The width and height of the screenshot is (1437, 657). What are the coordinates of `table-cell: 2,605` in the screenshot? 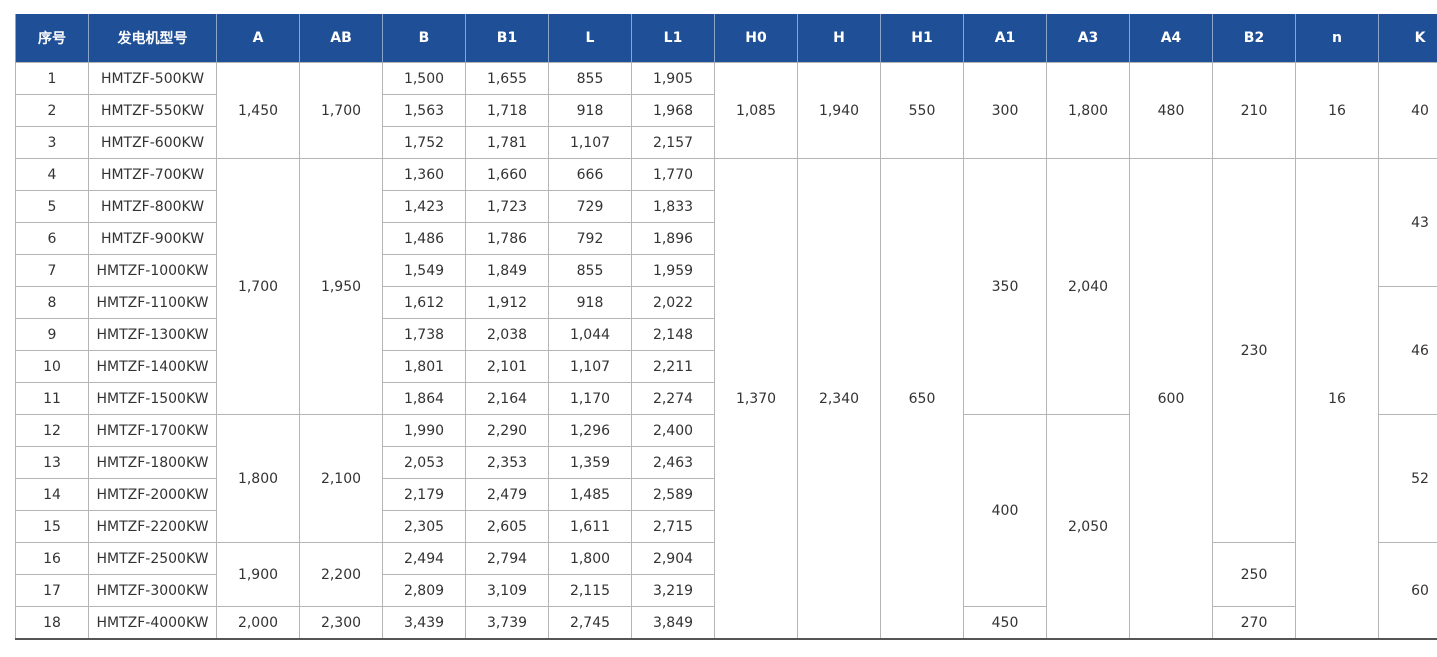 It's located at (507, 526).